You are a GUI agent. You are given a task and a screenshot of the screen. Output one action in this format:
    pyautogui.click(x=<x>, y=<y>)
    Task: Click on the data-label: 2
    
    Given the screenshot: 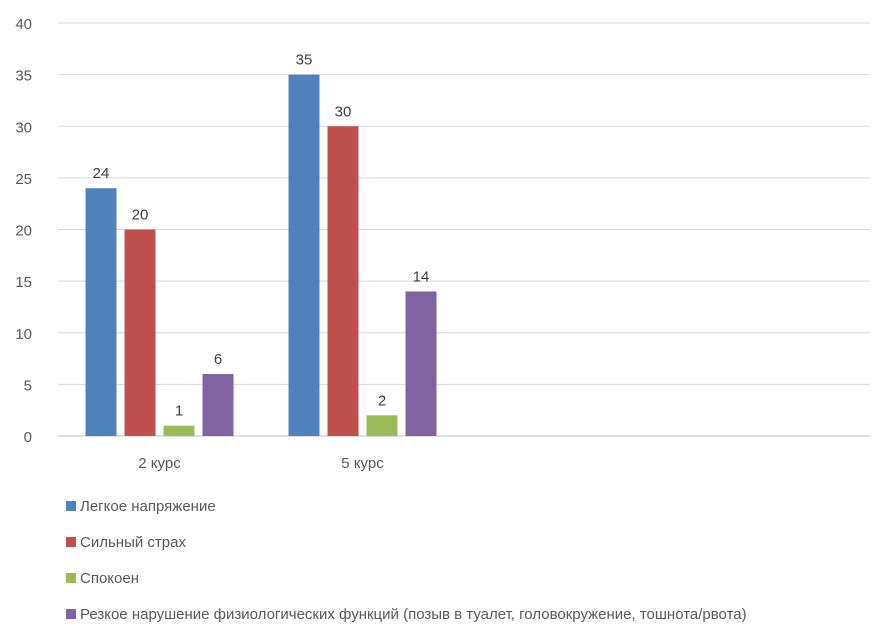 What is the action you would take?
    pyautogui.click(x=382, y=400)
    